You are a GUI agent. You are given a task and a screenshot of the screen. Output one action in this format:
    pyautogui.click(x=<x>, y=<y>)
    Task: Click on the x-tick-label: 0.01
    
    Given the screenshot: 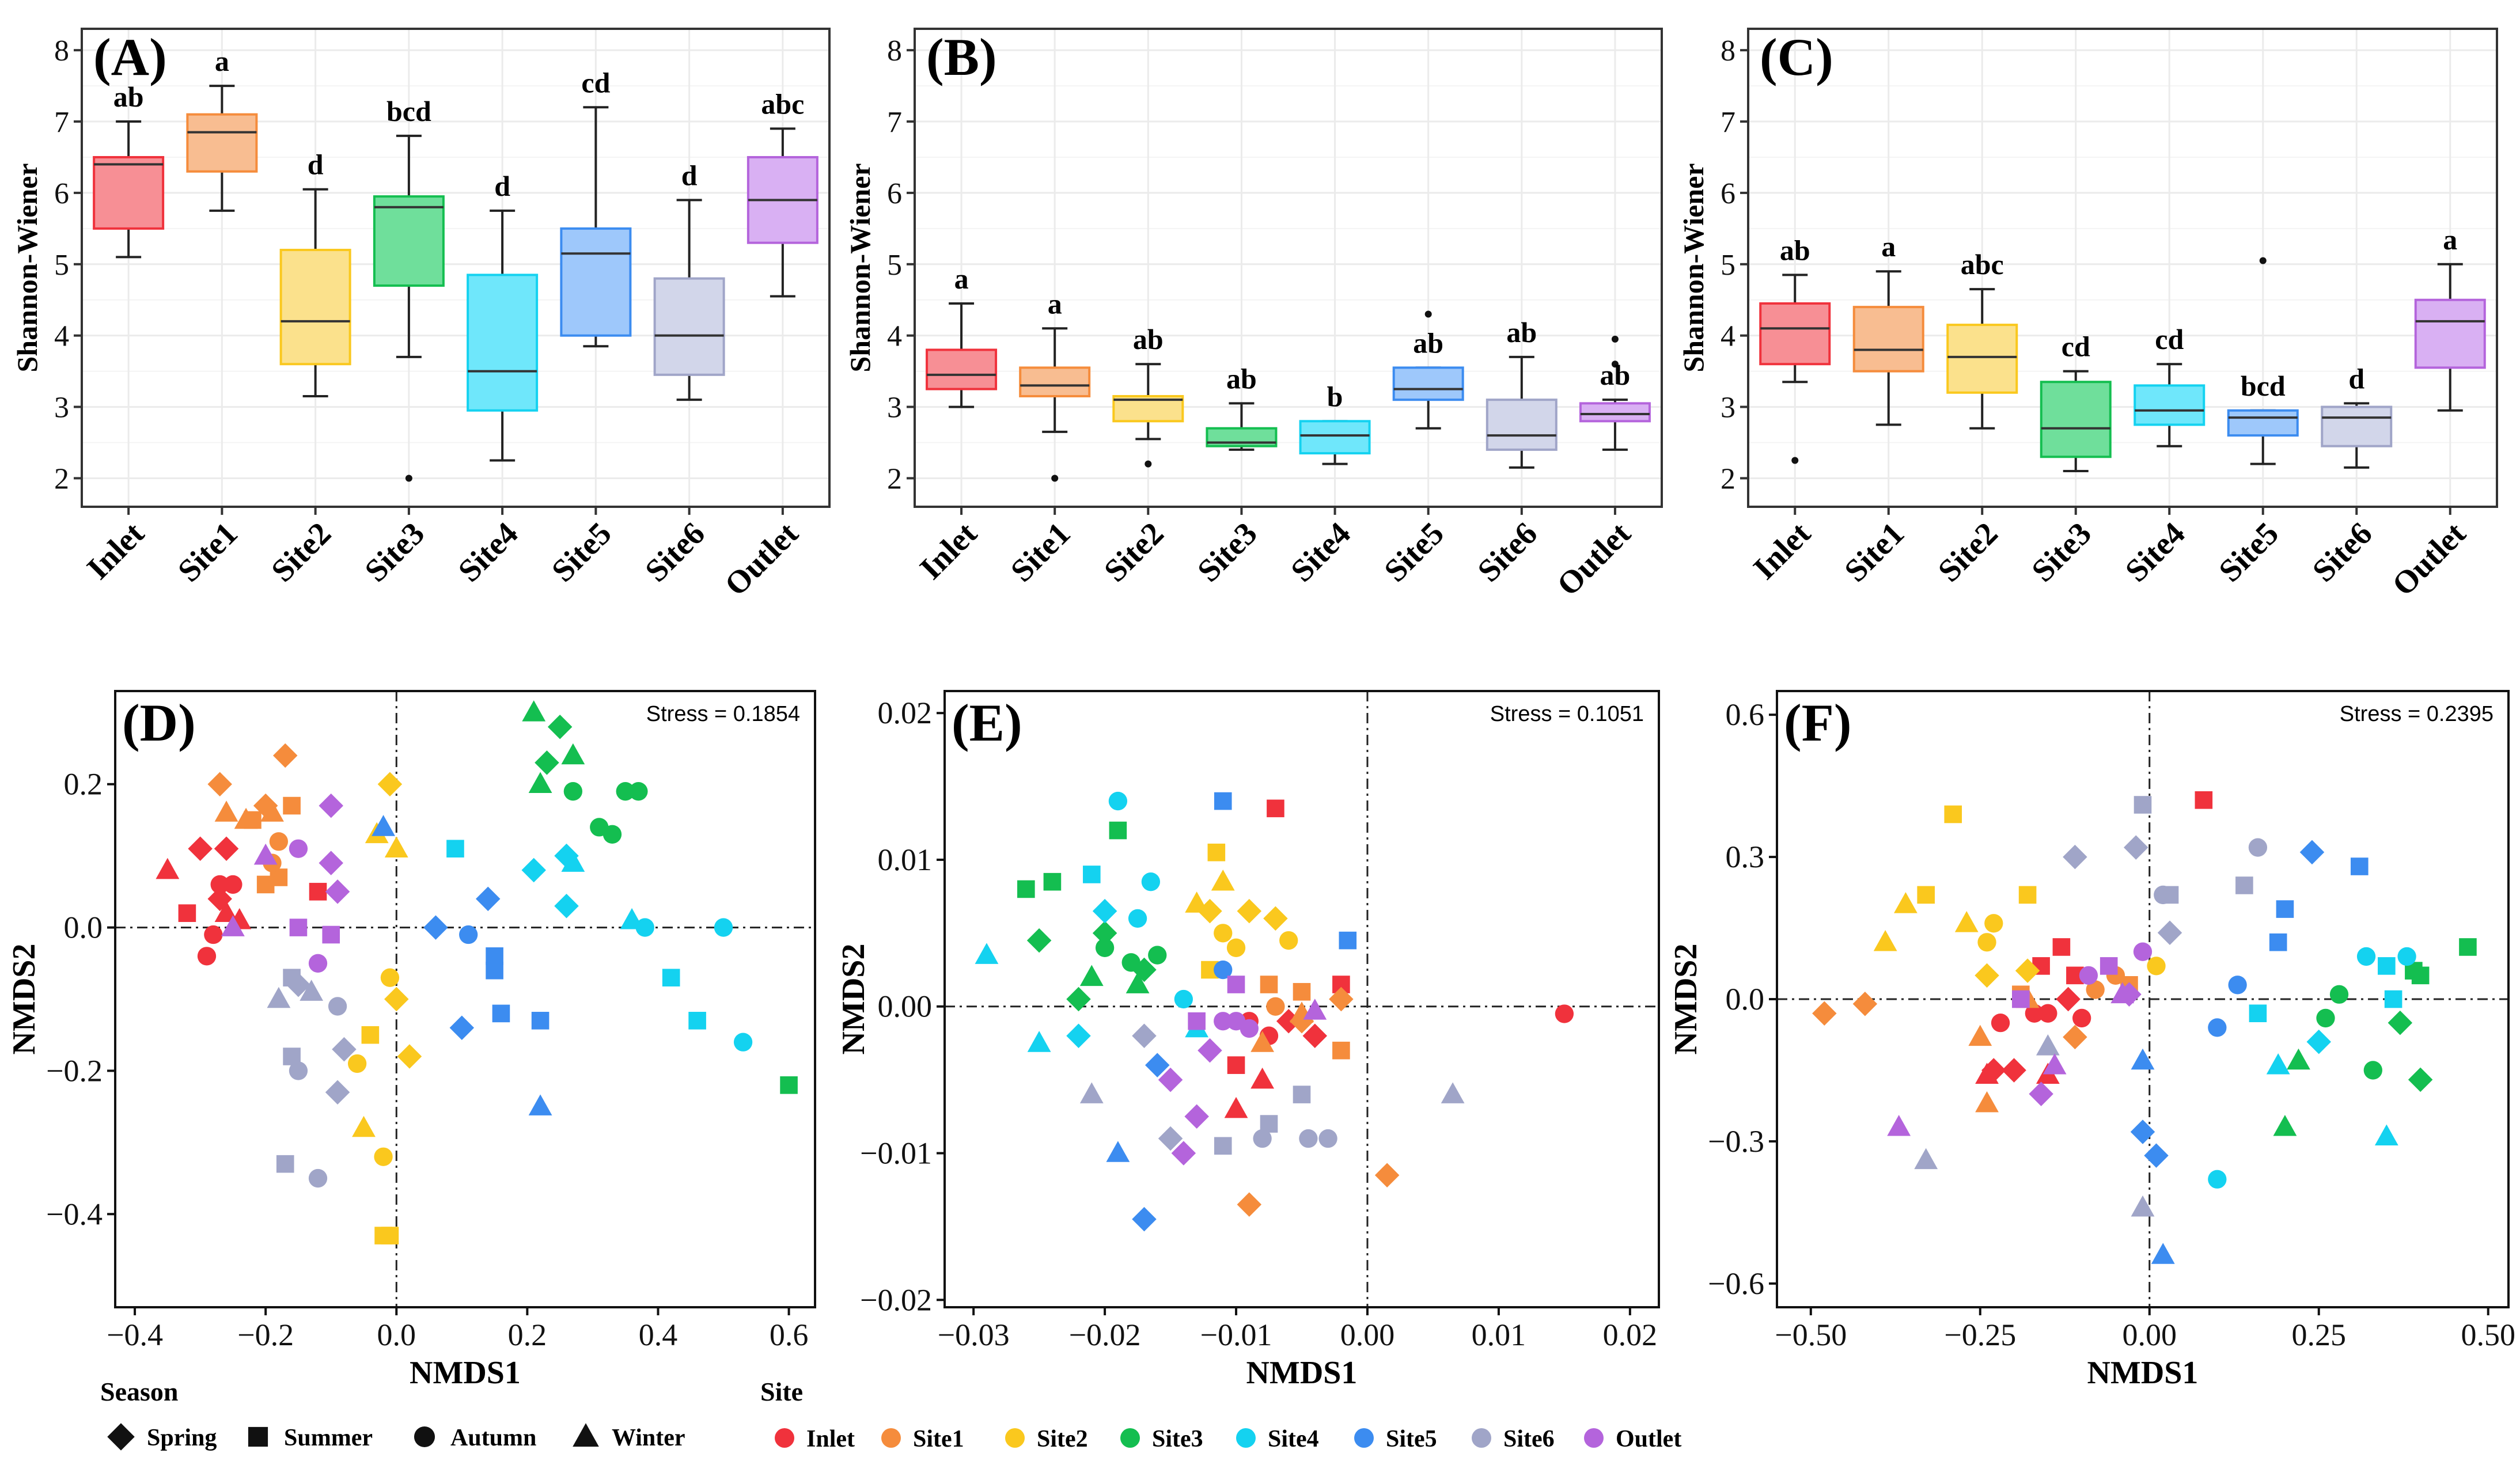 What is the action you would take?
    pyautogui.click(x=1499, y=1335)
    